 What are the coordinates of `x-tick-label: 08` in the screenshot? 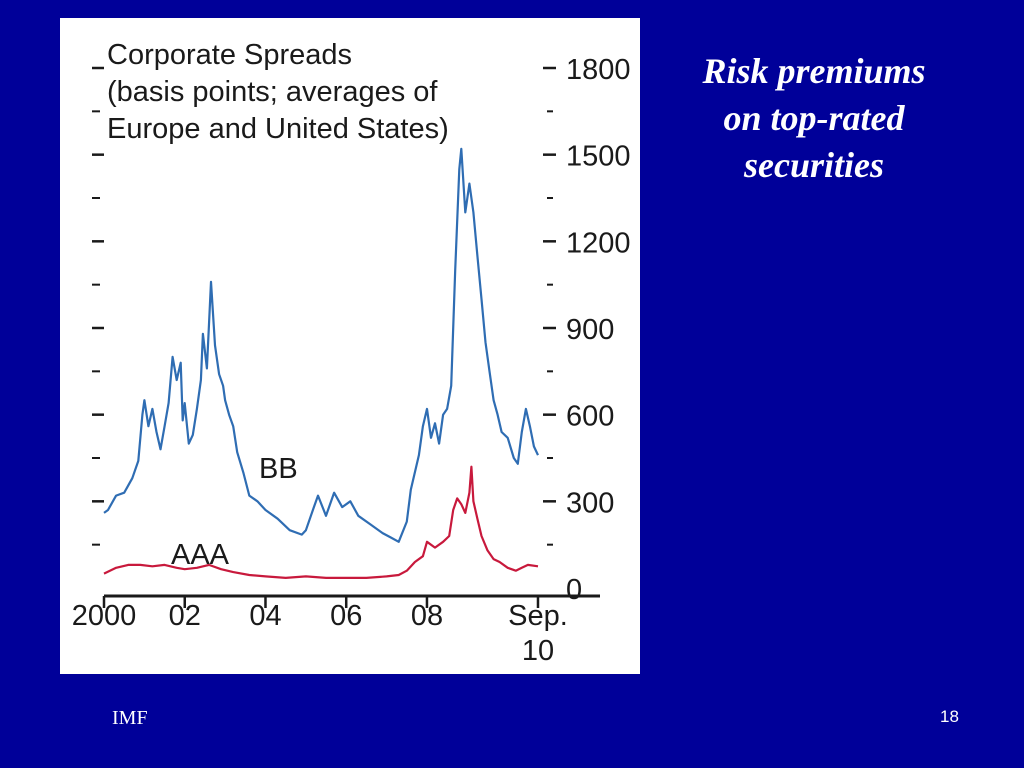 It's located at (427, 616).